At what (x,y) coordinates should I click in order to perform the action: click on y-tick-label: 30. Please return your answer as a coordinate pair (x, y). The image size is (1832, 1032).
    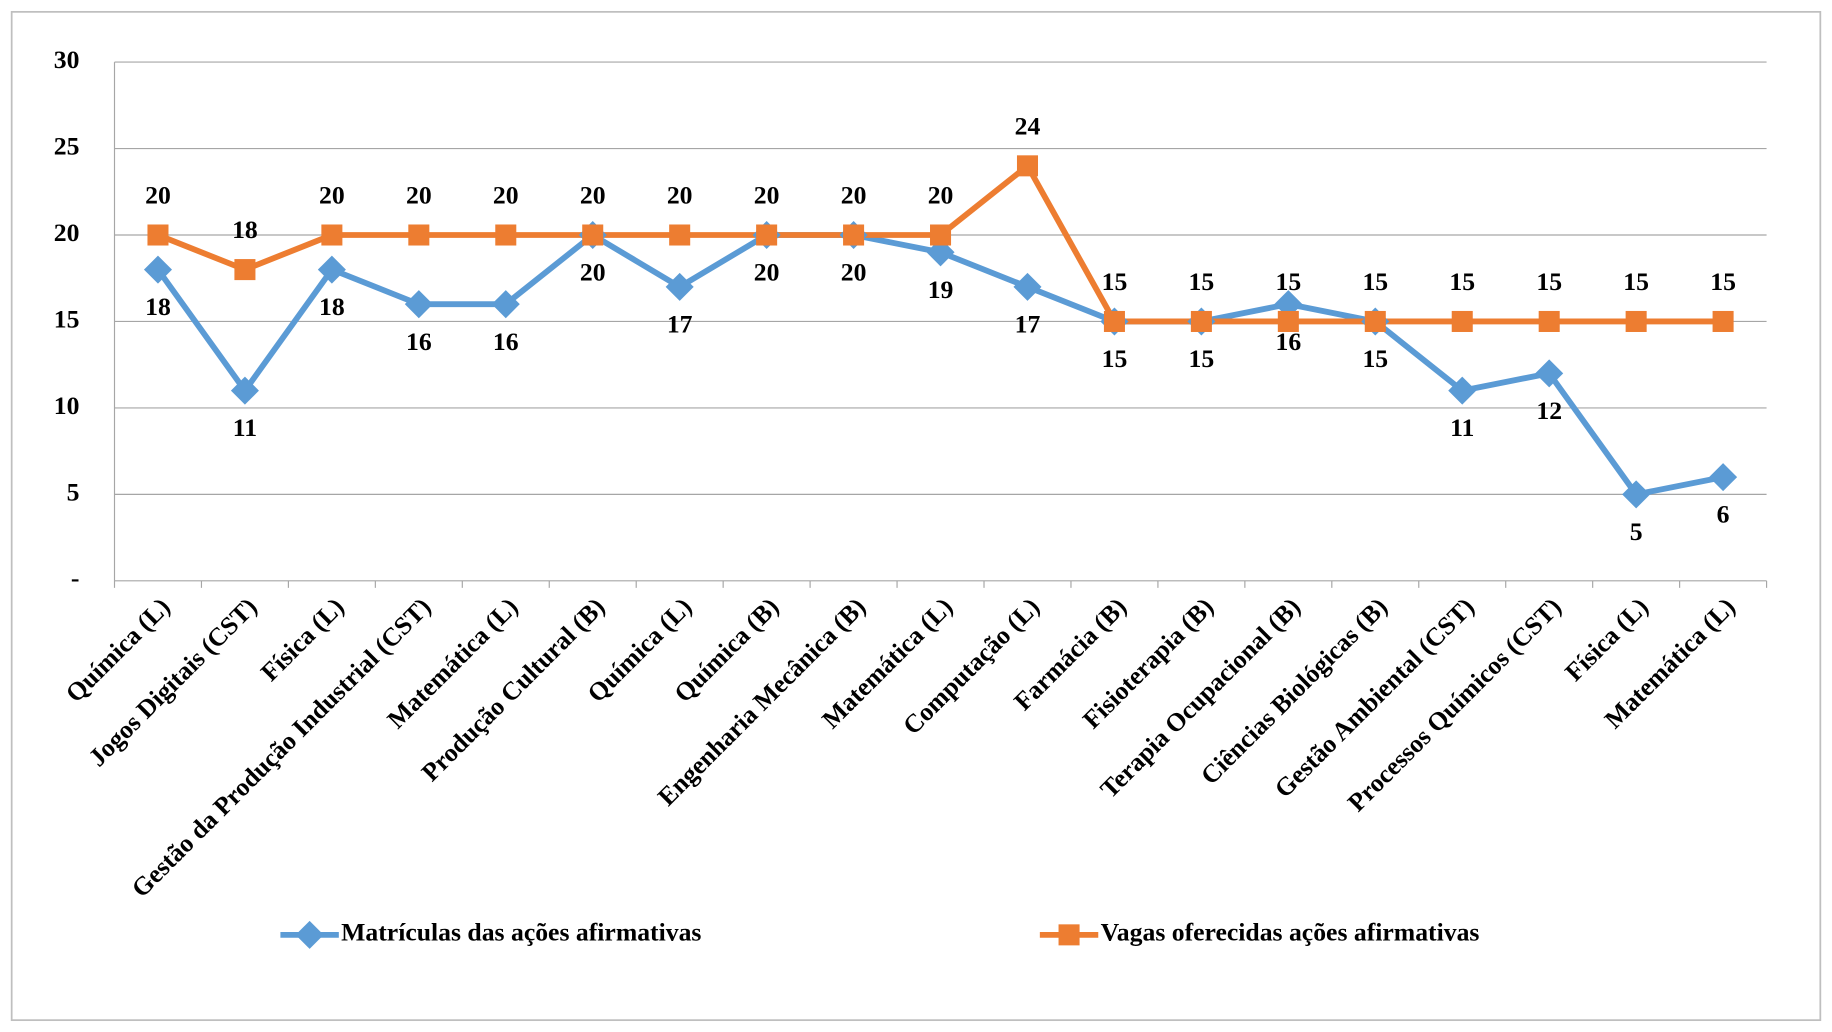
    Looking at the image, I should click on (67, 59).